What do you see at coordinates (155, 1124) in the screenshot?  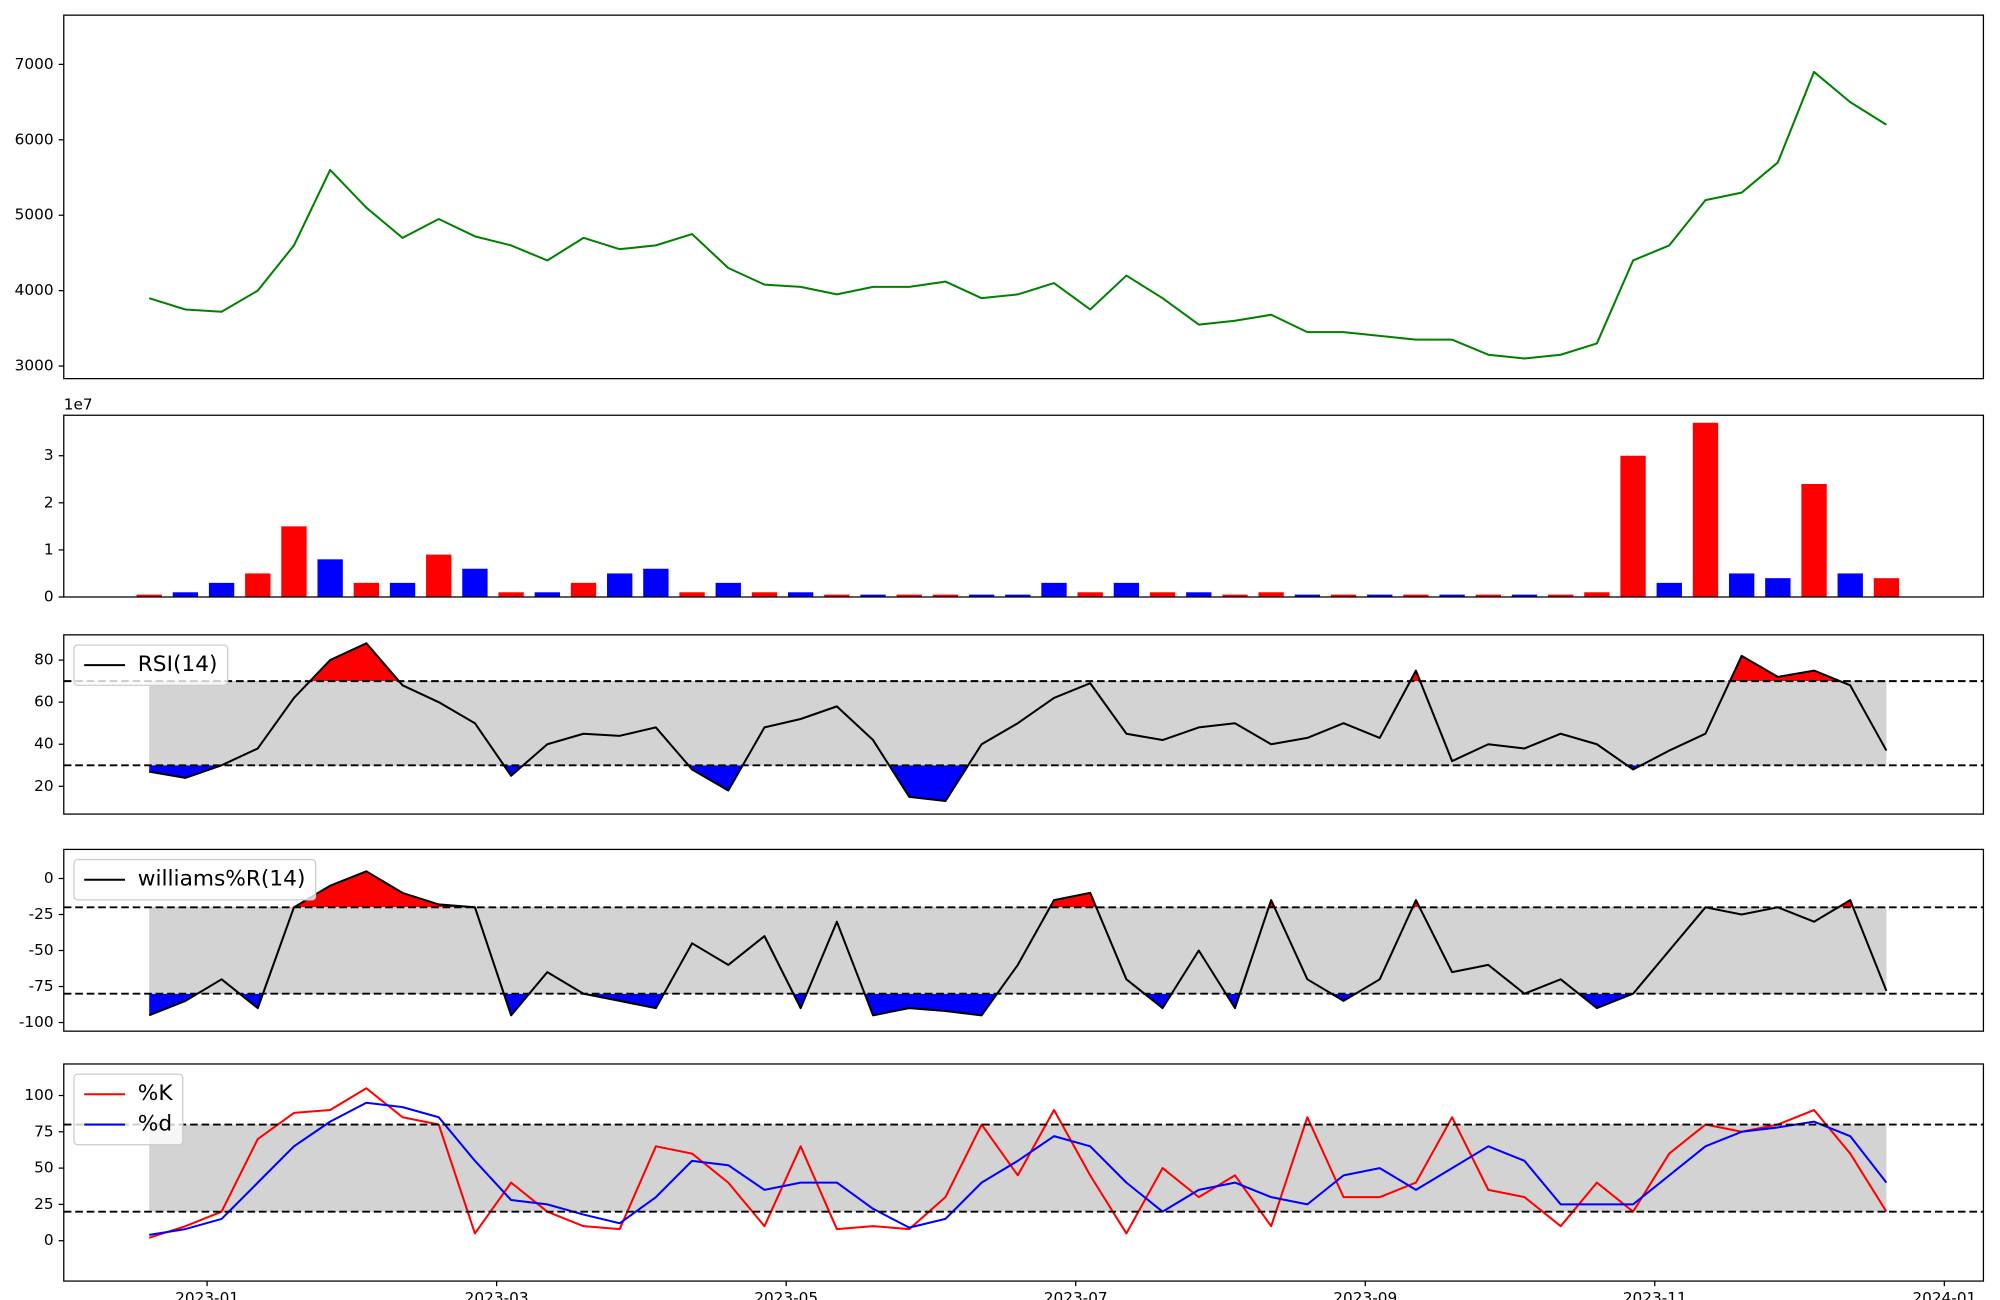 I see `legend-label: %d` at bounding box center [155, 1124].